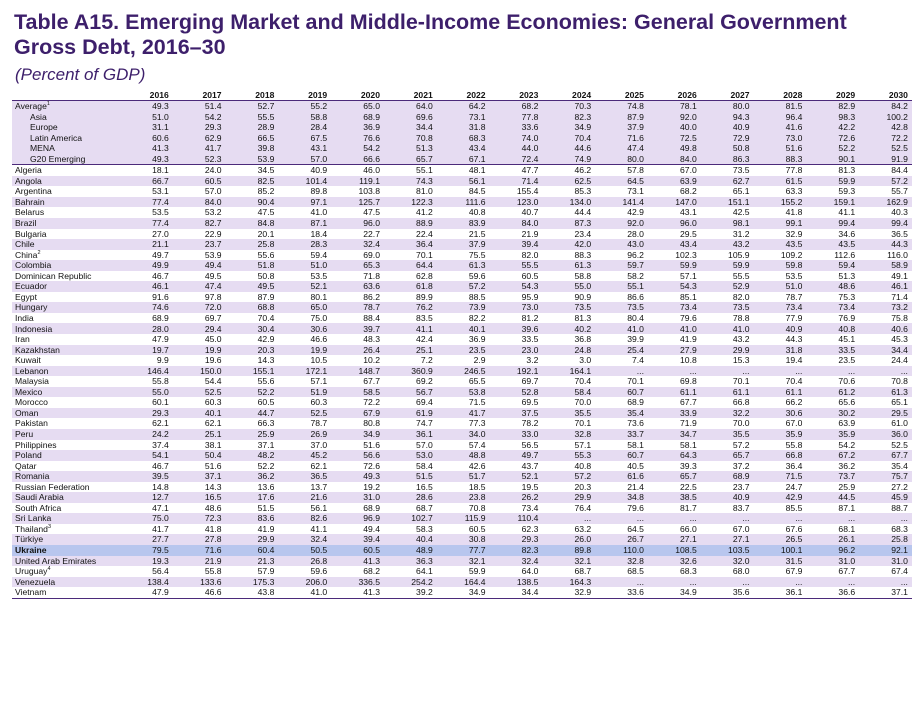  What do you see at coordinates (741, 486) in the screenshot?
I see `table-cell: 23.7` at bounding box center [741, 486].